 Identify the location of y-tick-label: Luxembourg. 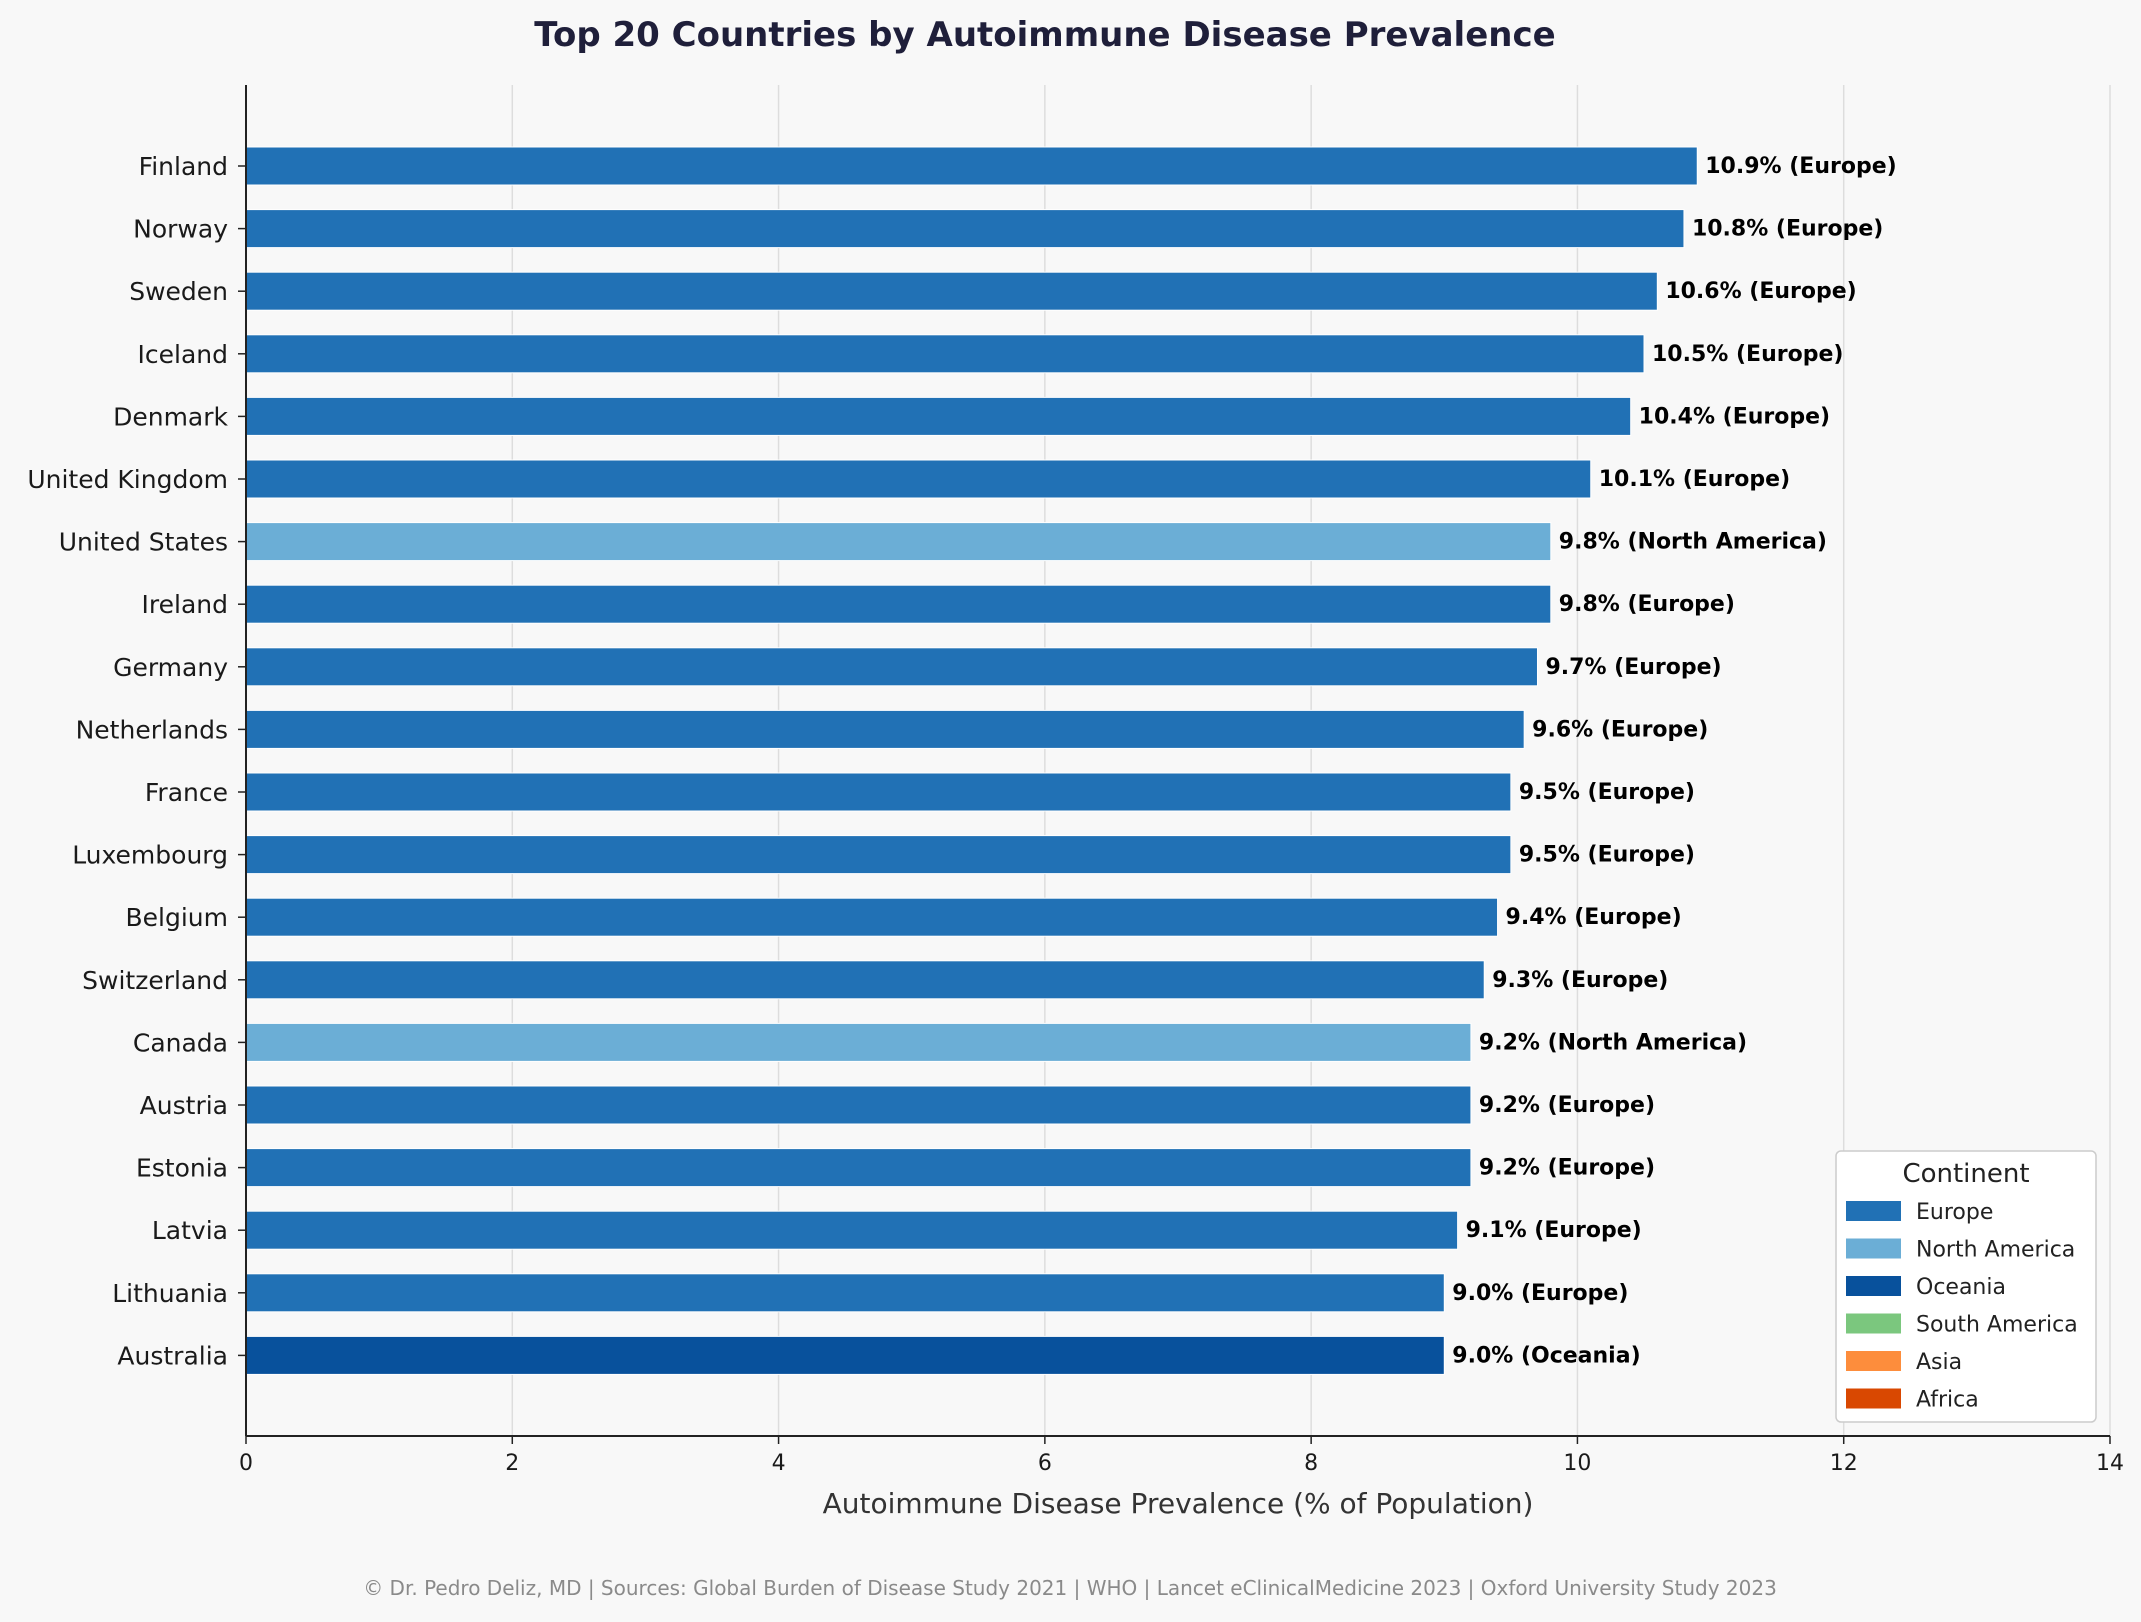
(150, 855).